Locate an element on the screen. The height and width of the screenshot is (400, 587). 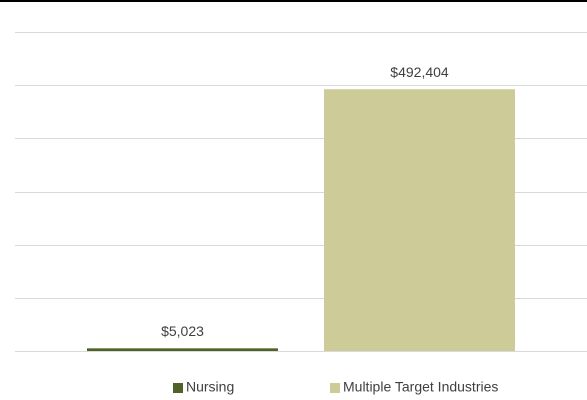
top-border is located at coordinates (293, 1).